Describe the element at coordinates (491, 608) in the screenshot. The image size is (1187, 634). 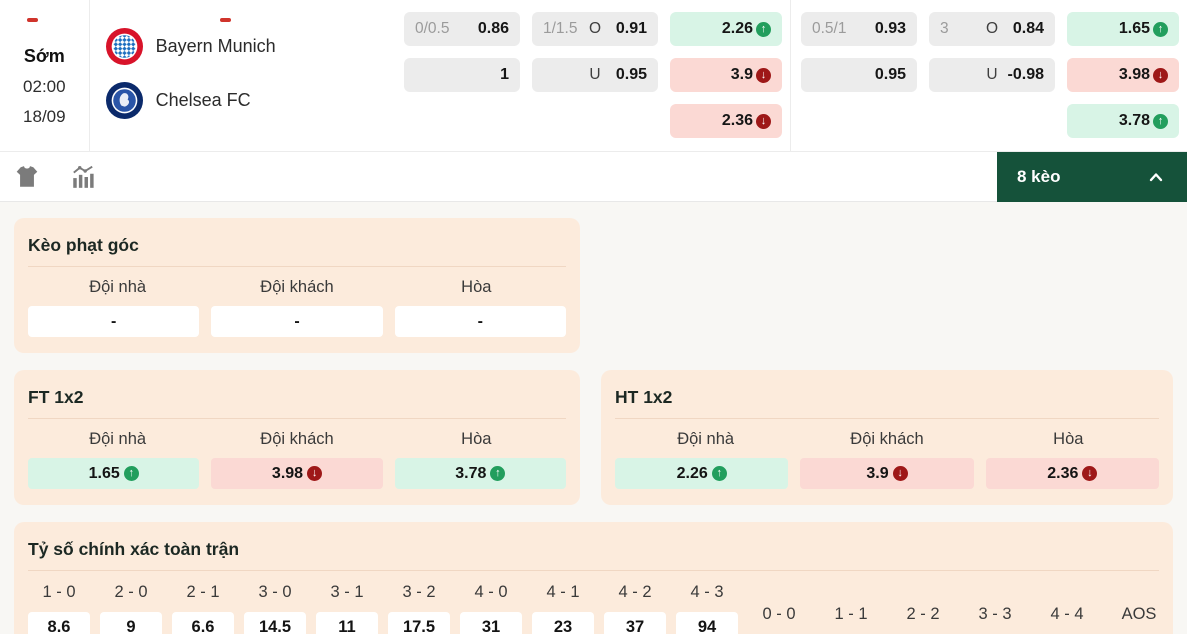
I see `score-column: 4 - 0 31` at that location.